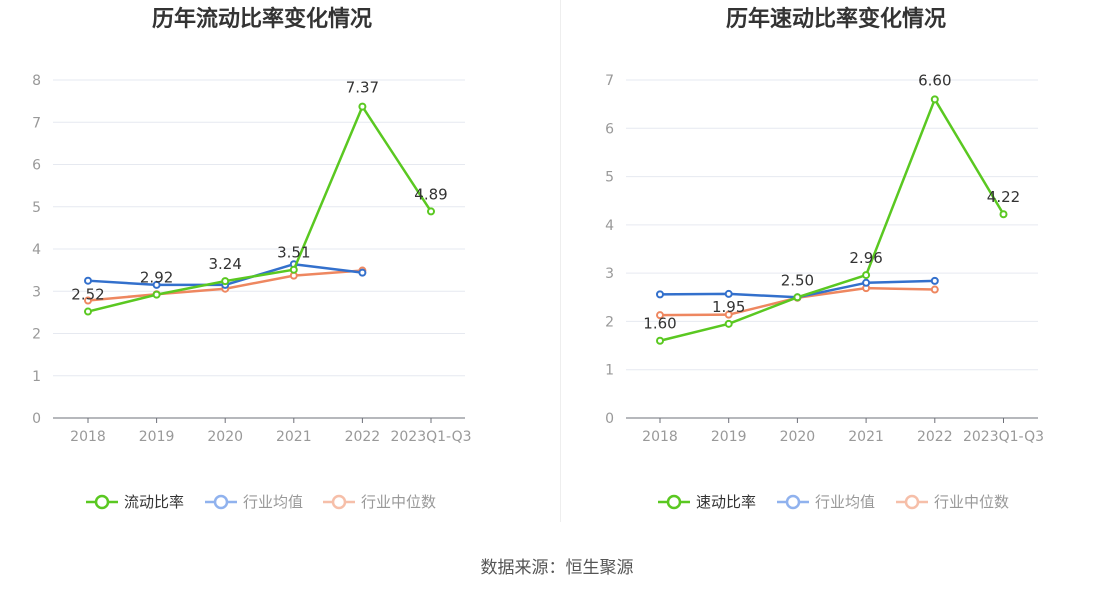 Image resolution: width=1114 pixels, height=593 pixels. What do you see at coordinates (1003, 197) in the screenshot?
I see `data-label: 4.22` at bounding box center [1003, 197].